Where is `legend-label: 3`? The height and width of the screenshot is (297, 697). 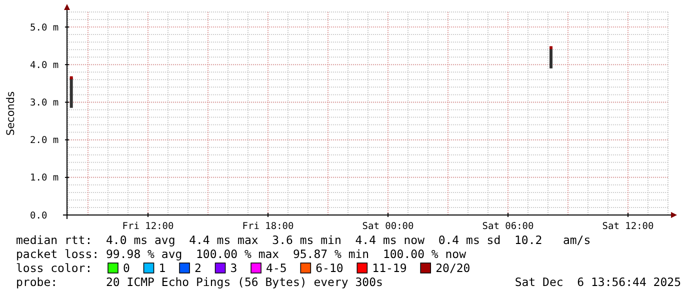 legend-label: 3 is located at coordinates (234, 268).